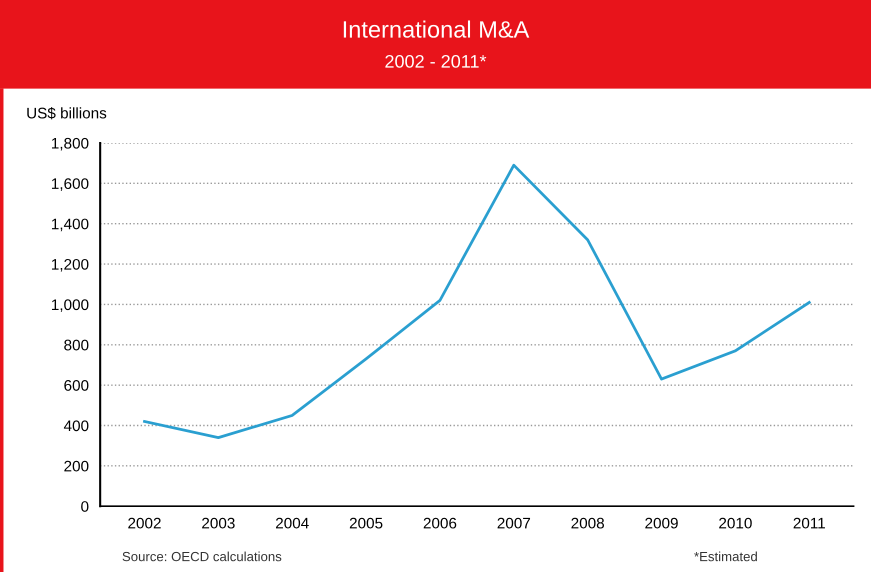  What do you see at coordinates (70, 305) in the screenshot?
I see `y-tick-label: 1,000` at bounding box center [70, 305].